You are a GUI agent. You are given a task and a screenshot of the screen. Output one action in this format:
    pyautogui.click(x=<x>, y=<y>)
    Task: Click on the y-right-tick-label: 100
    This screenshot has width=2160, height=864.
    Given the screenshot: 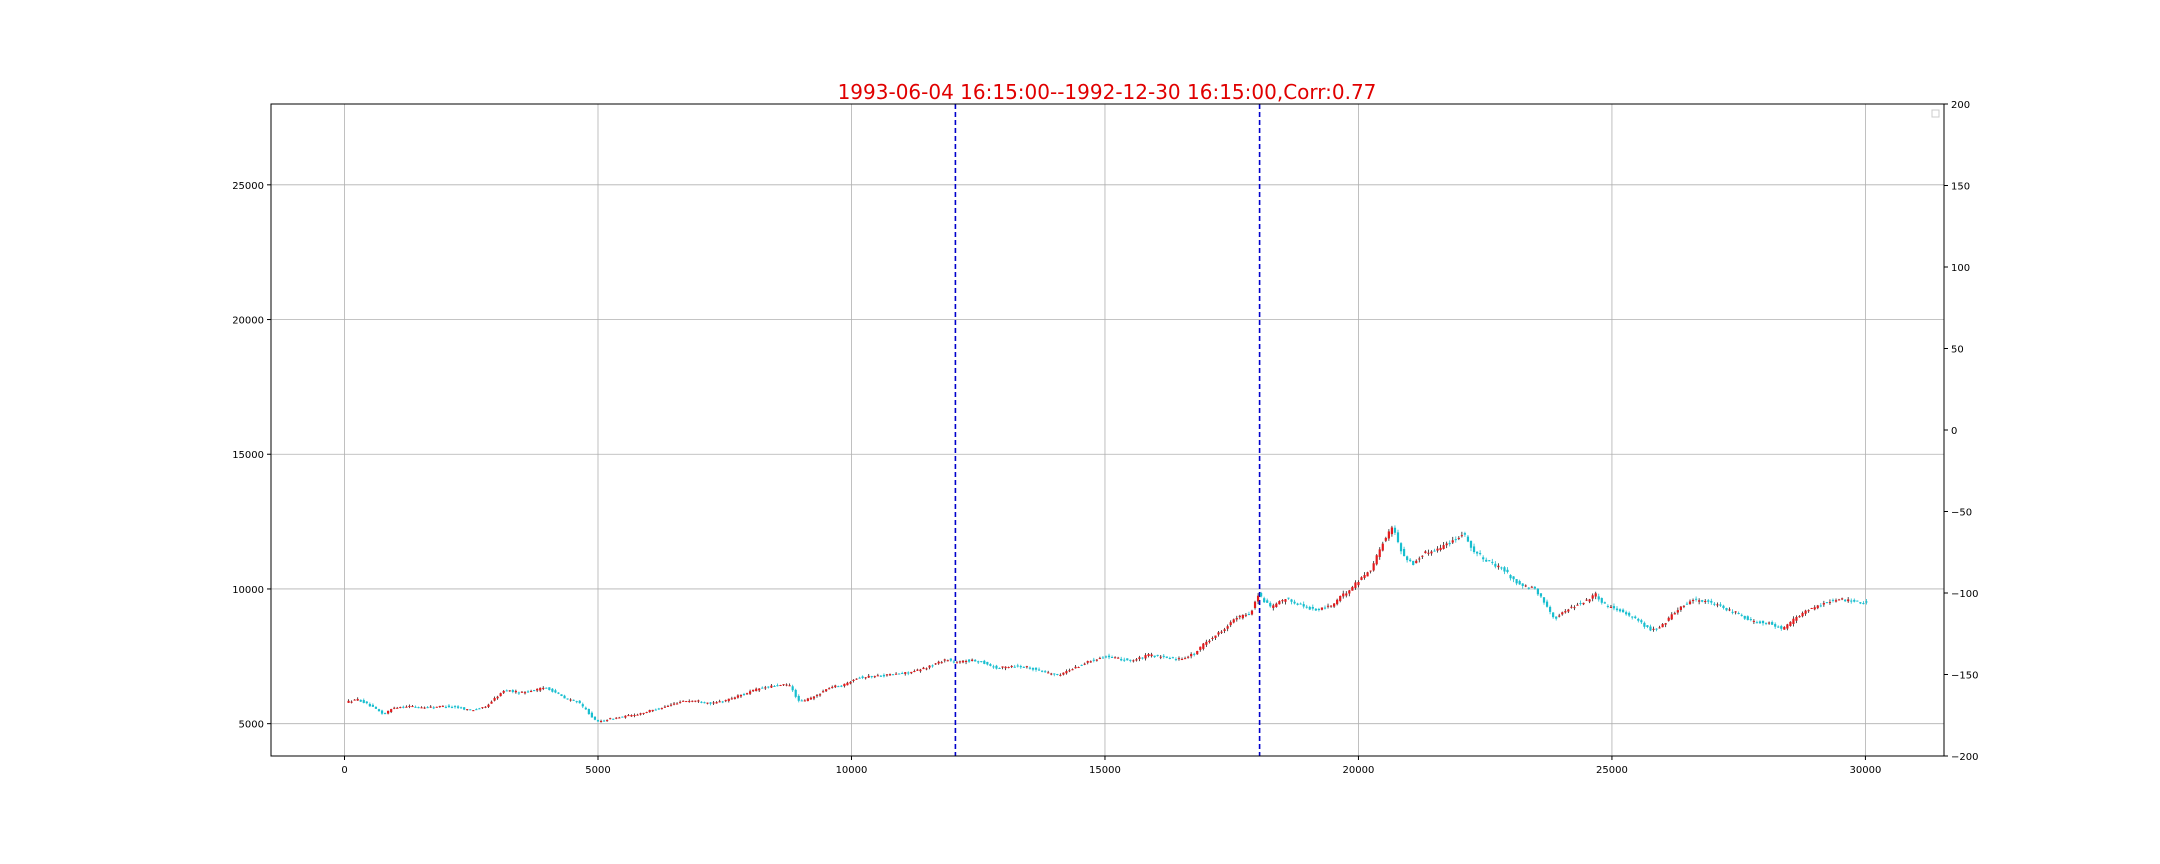 What is the action you would take?
    pyautogui.click(x=1960, y=268)
    